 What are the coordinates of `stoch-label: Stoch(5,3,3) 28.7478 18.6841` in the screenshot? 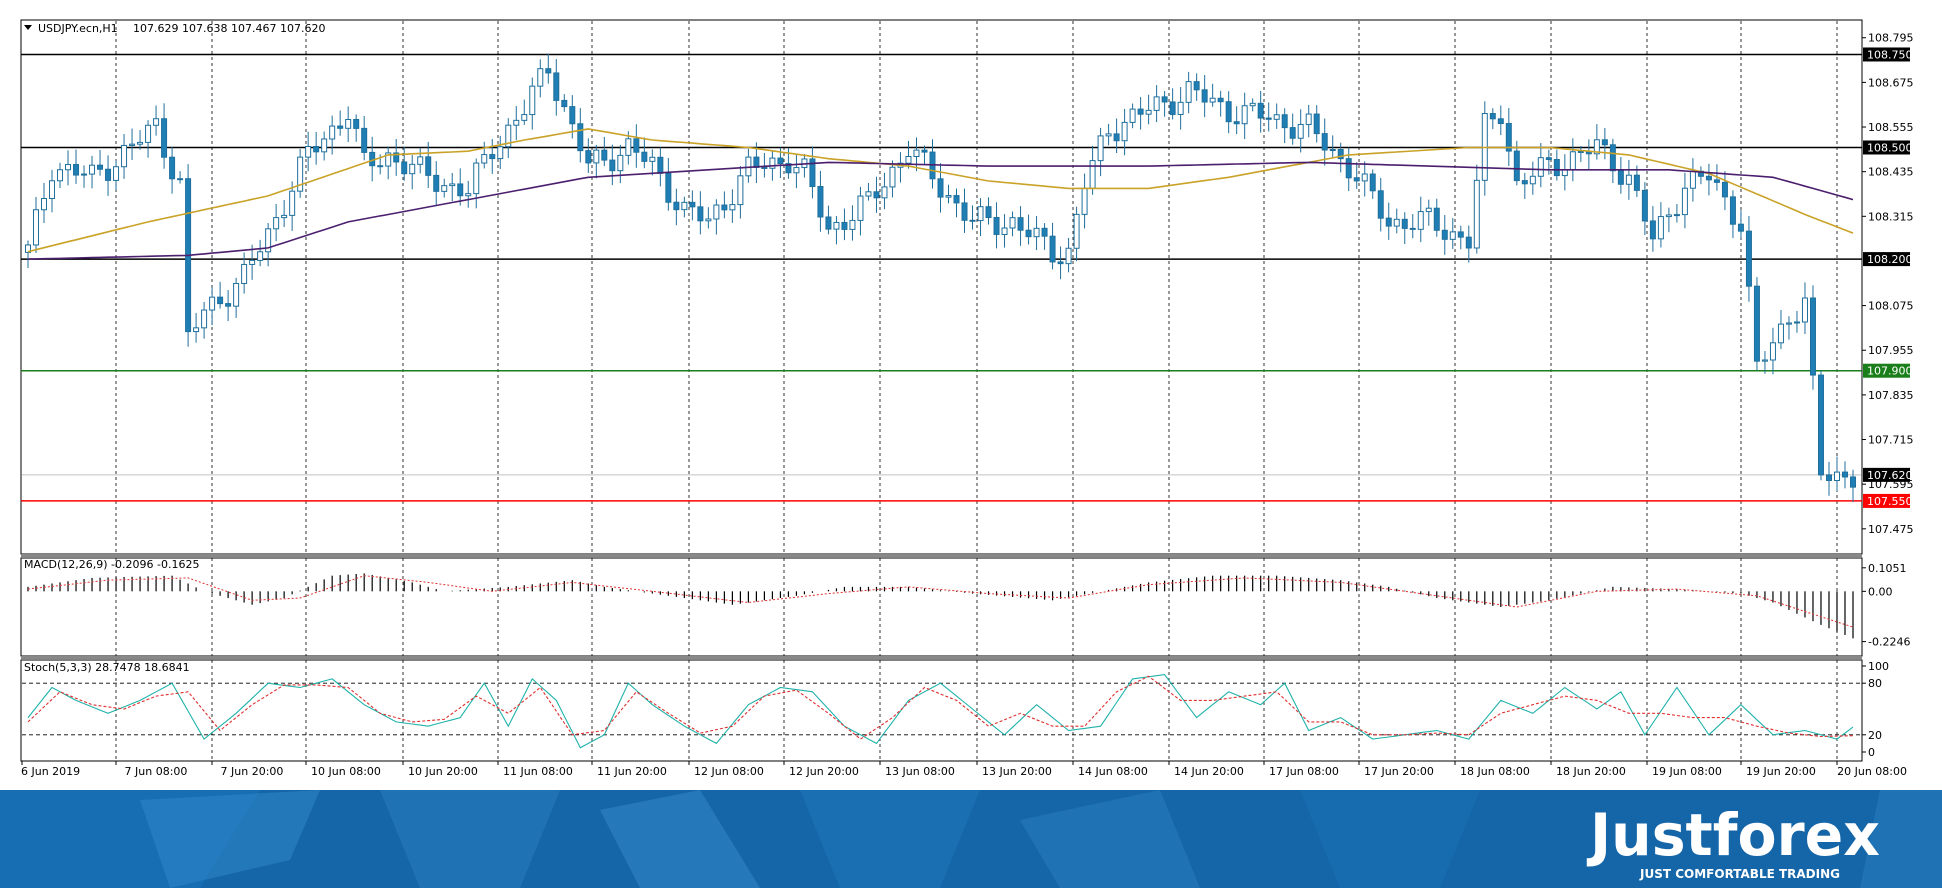 It's located at (107, 667).